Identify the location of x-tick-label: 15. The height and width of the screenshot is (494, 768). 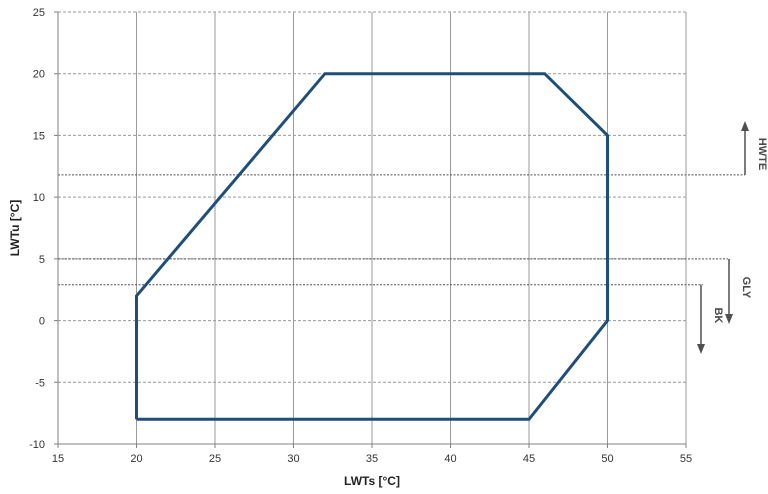
(58, 459).